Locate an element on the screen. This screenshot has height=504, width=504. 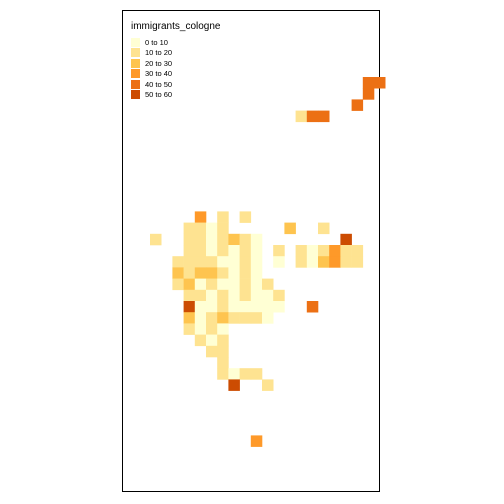
legend-label: 20 to 30 is located at coordinates (159, 63).